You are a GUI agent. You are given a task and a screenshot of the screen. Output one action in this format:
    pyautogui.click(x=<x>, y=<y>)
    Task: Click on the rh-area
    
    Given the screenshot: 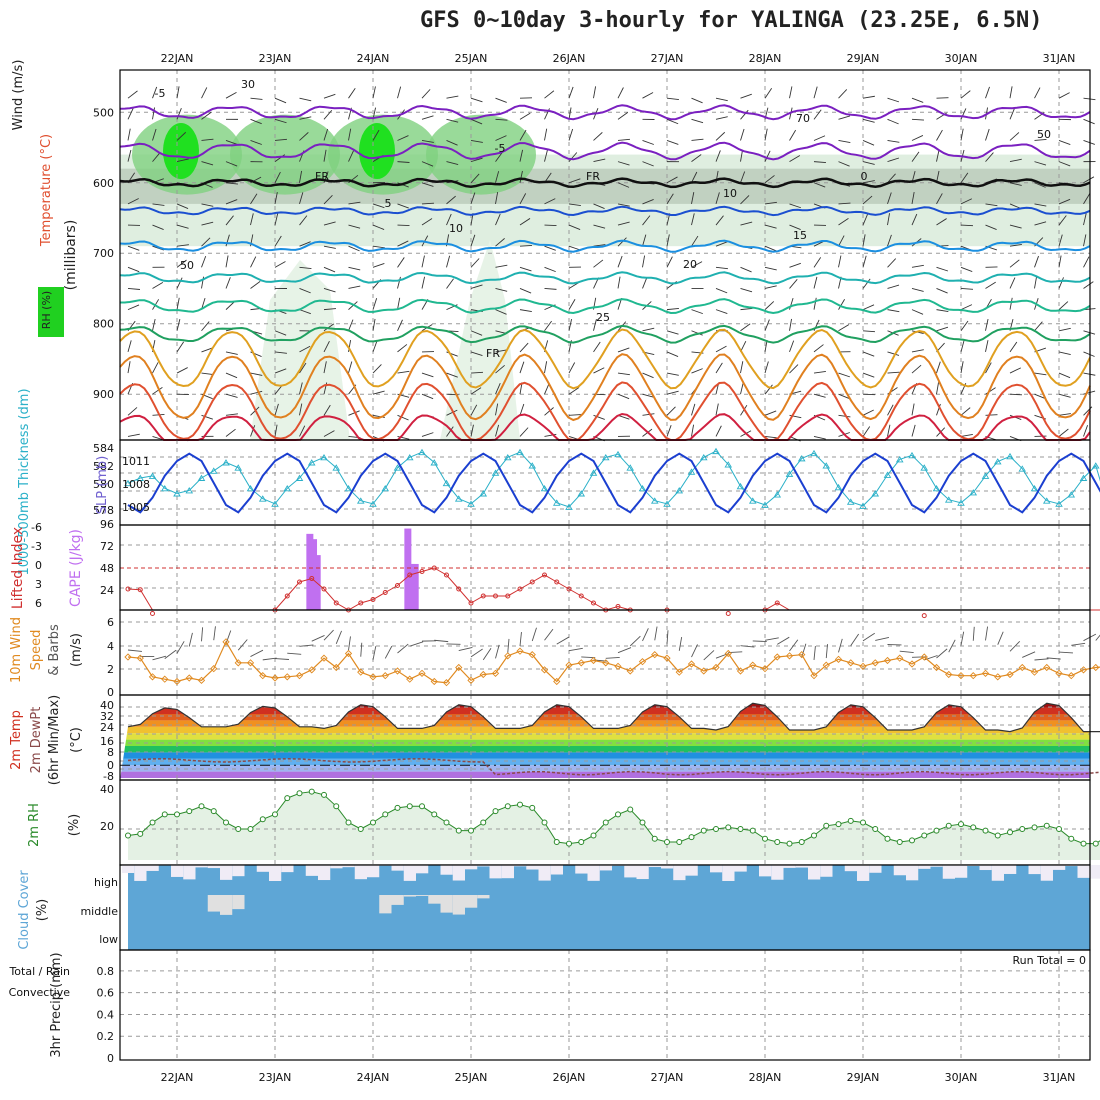 What is the action you would take?
    pyautogui.click(x=614, y=825)
    